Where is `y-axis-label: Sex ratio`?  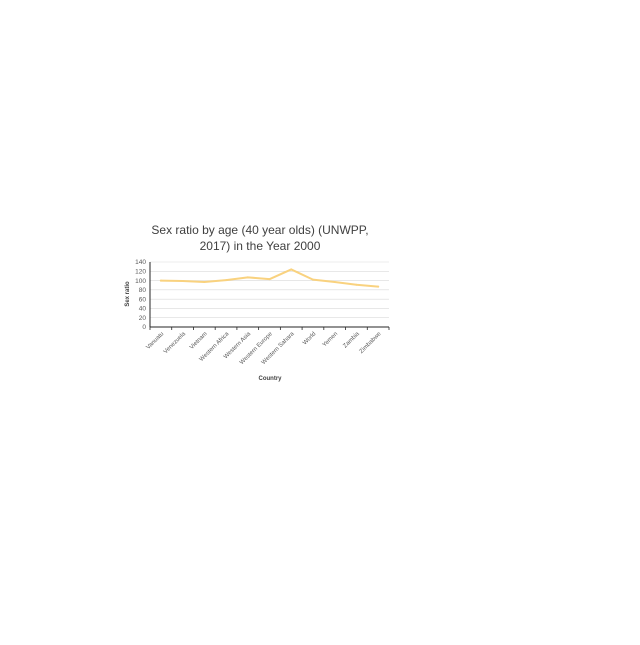
y-axis-label: Sex ratio is located at coordinates (128, 294).